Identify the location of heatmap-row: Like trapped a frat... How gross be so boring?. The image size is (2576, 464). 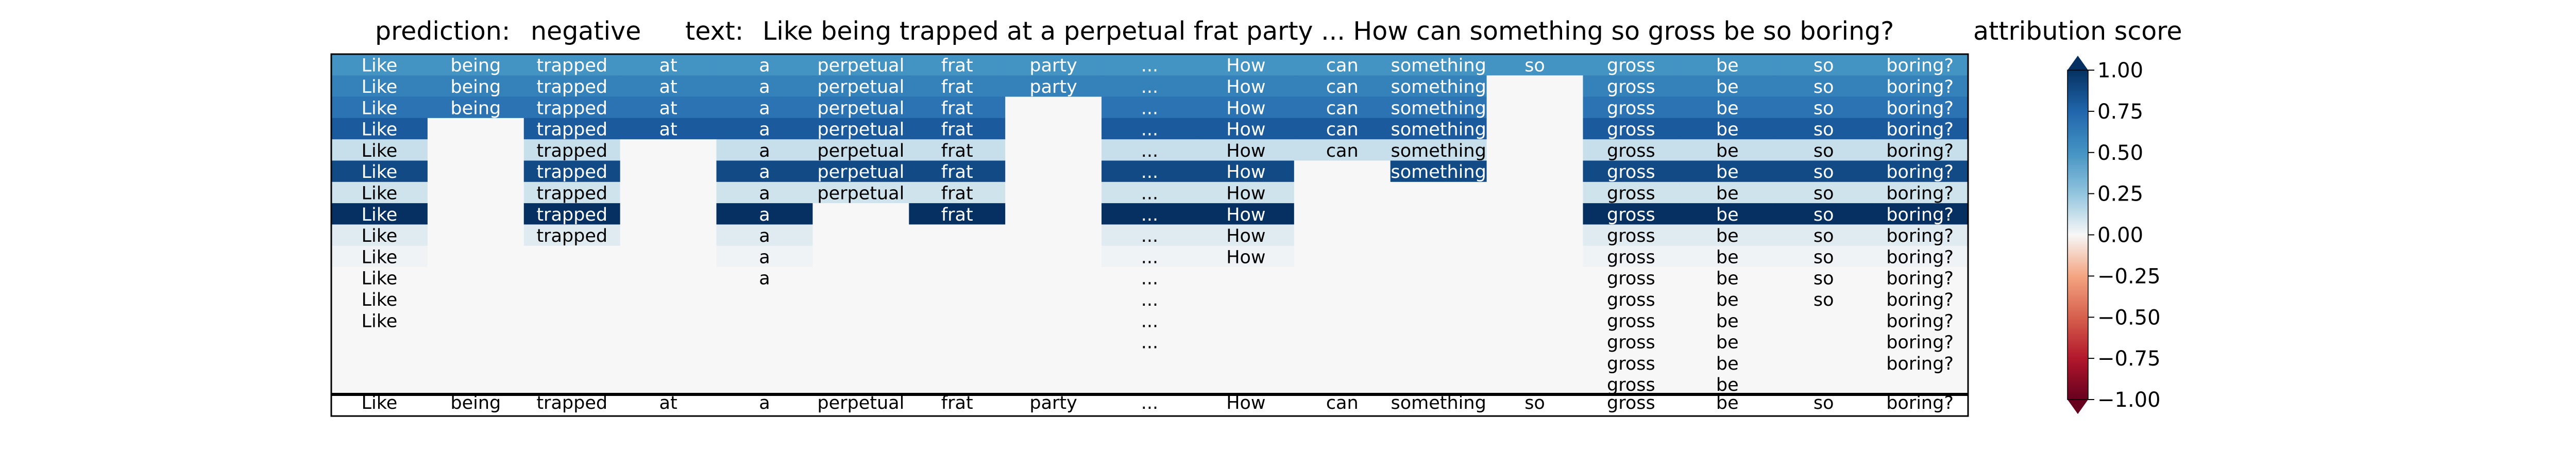
(1150, 214).